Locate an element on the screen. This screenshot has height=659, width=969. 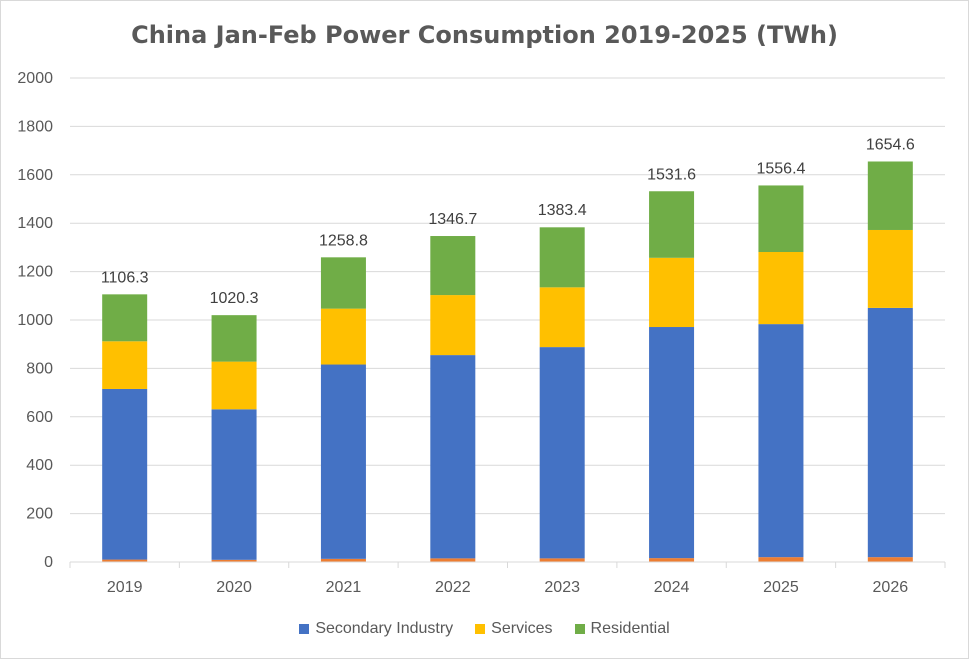
x-tick-label: 2022 is located at coordinates (453, 587).